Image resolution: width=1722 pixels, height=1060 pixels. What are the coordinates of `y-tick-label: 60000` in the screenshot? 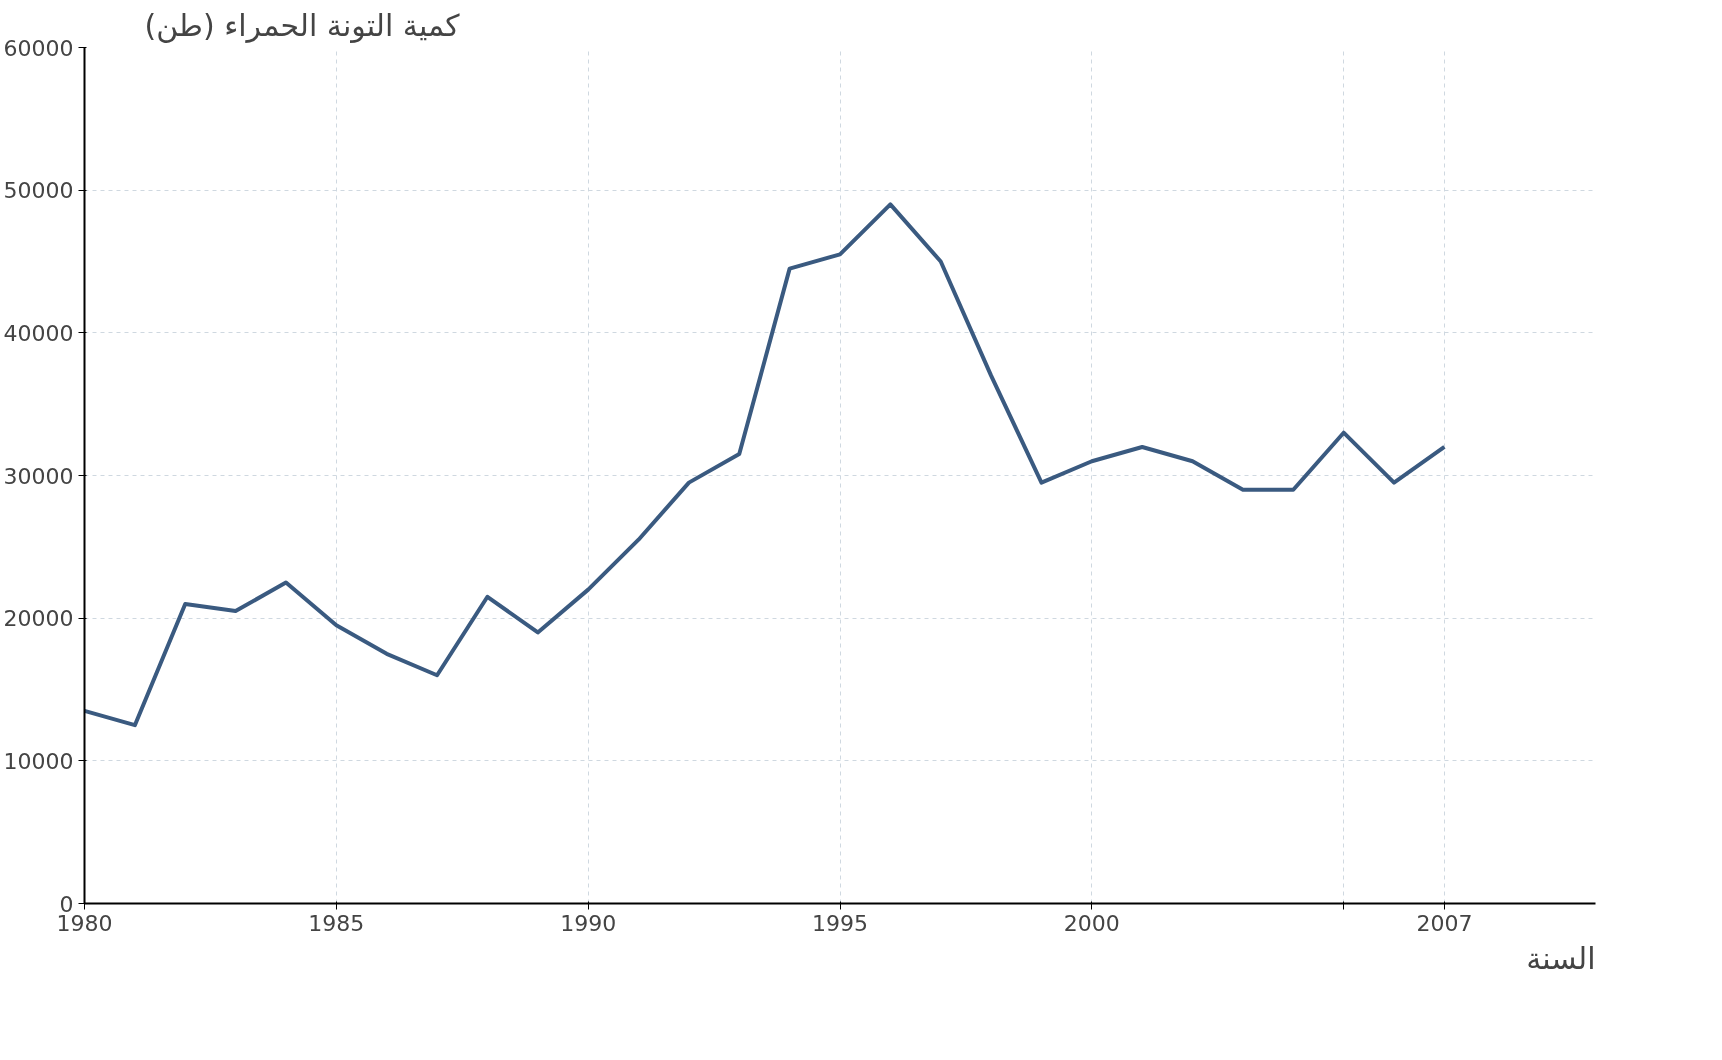 It's located at (38, 48).